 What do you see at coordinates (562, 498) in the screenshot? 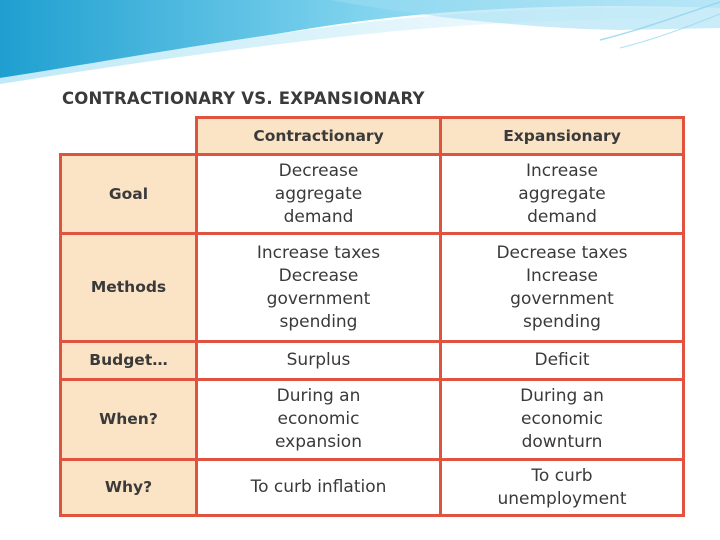
I see `cell-line: unemployment` at bounding box center [562, 498].